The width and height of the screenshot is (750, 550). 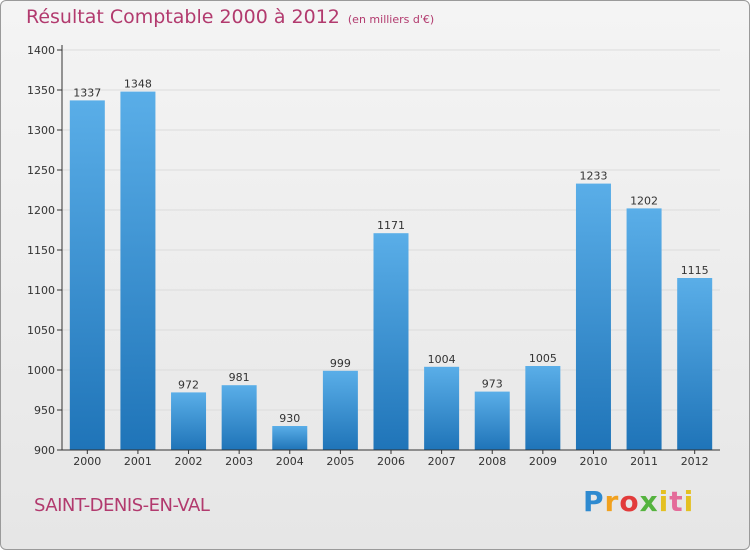 I want to click on x-tick-label: 2000, so click(x=87, y=461).